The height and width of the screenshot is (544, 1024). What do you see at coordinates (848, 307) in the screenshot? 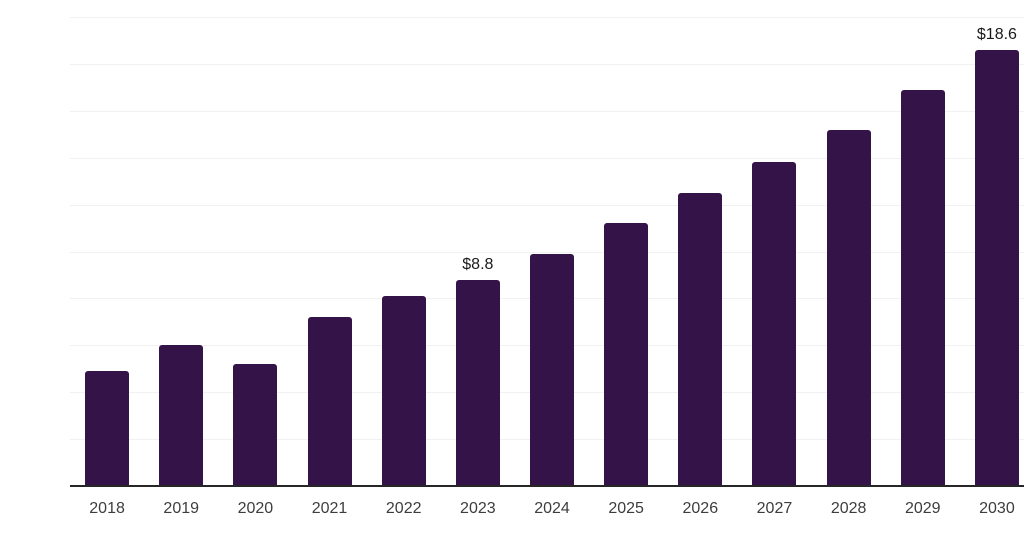
I see `bar-2028` at bounding box center [848, 307].